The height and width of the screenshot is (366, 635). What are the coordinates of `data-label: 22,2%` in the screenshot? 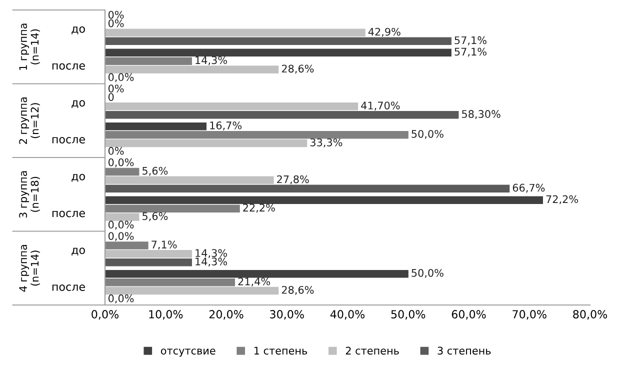 It's located at (259, 208).